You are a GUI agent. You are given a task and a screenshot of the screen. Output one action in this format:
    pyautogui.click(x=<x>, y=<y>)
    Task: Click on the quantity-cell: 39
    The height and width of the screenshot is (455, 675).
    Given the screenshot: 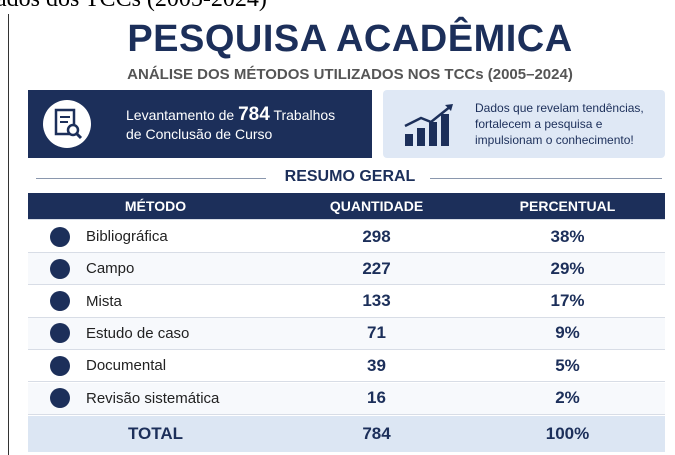 What is the action you would take?
    pyautogui.click(x=376, y=365)
    